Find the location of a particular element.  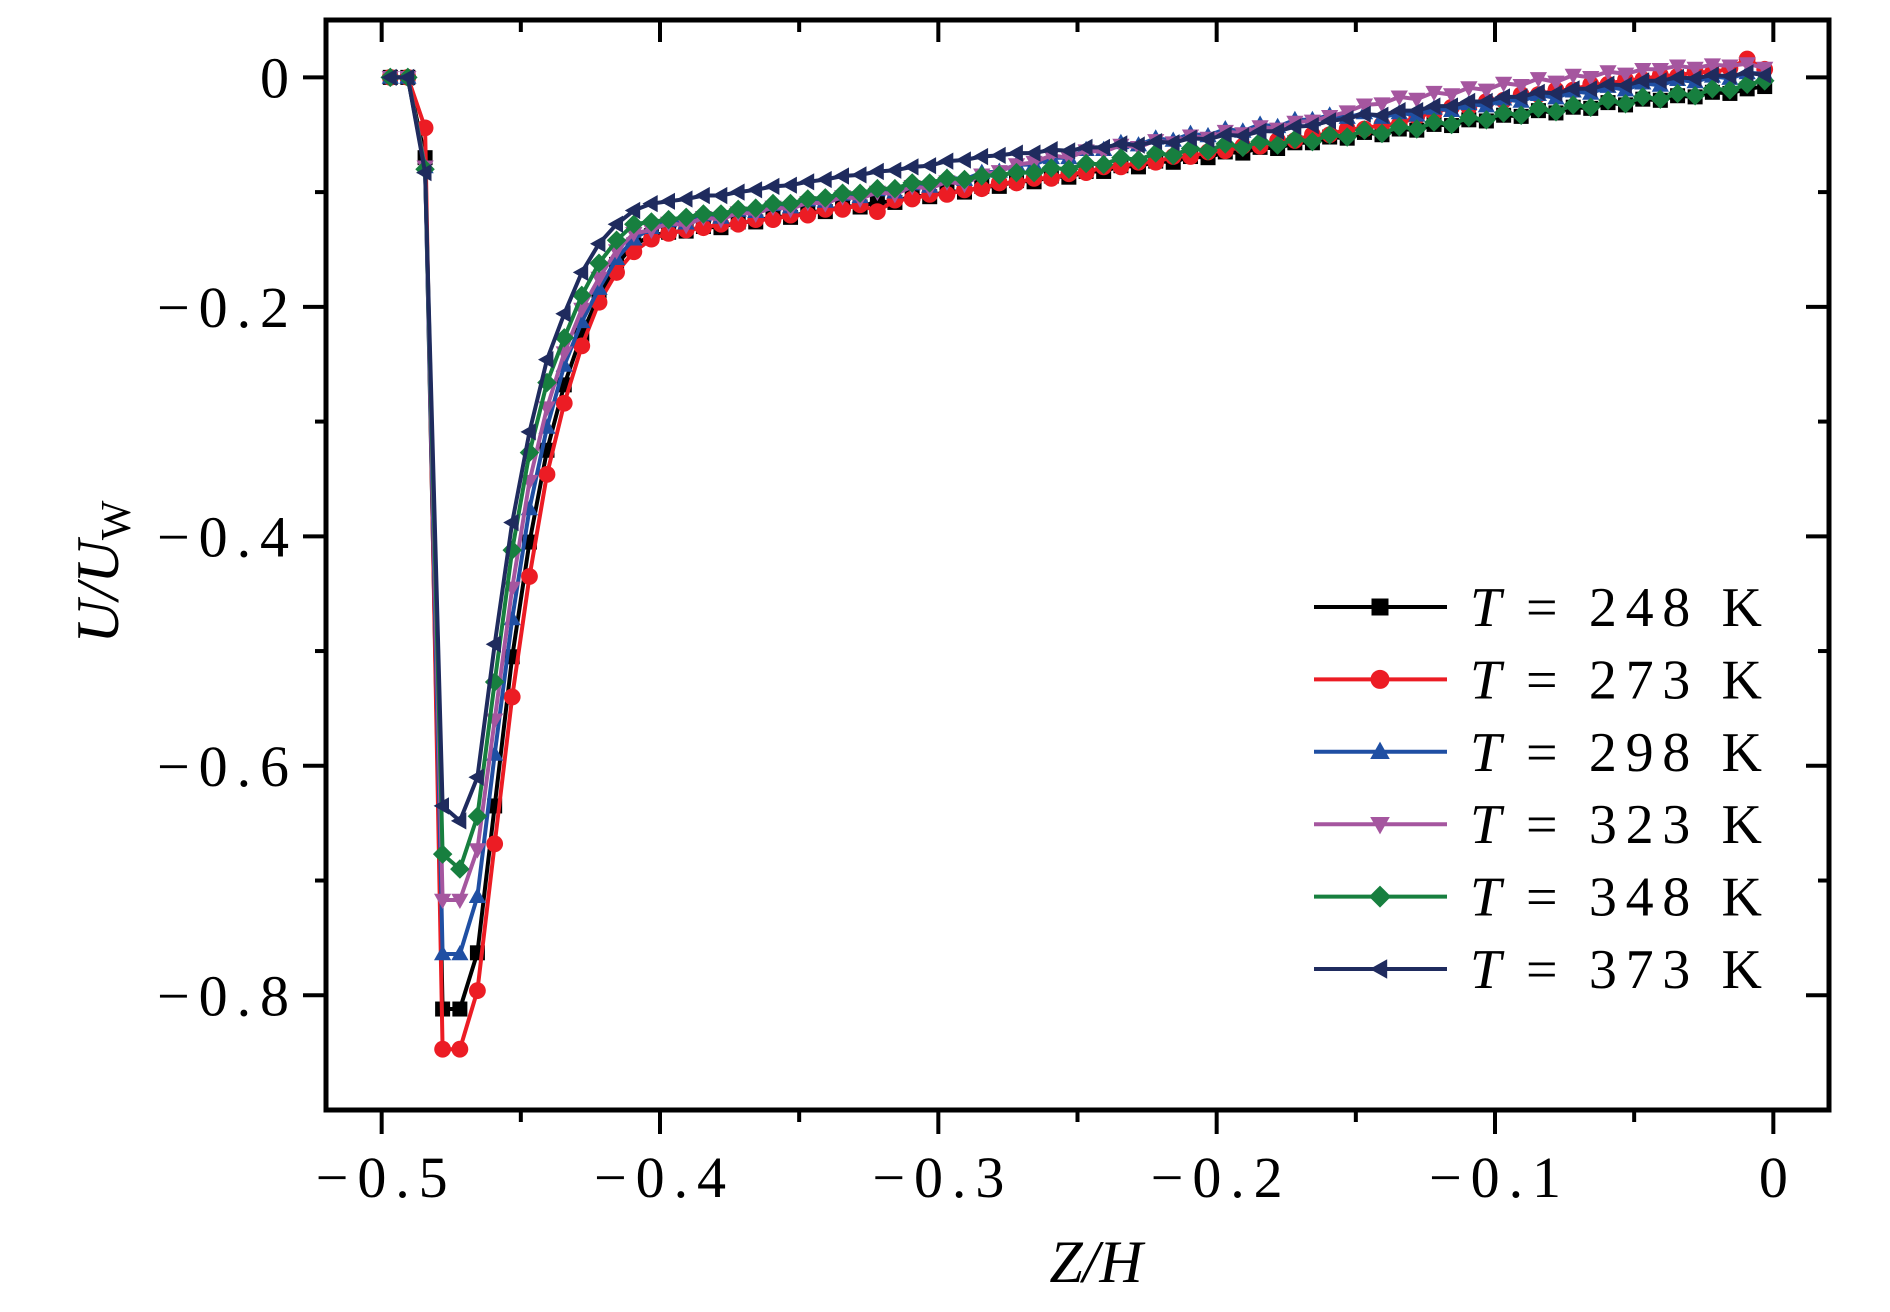

legend-entry: T = 348 K is located at coordinates (1538, 898).